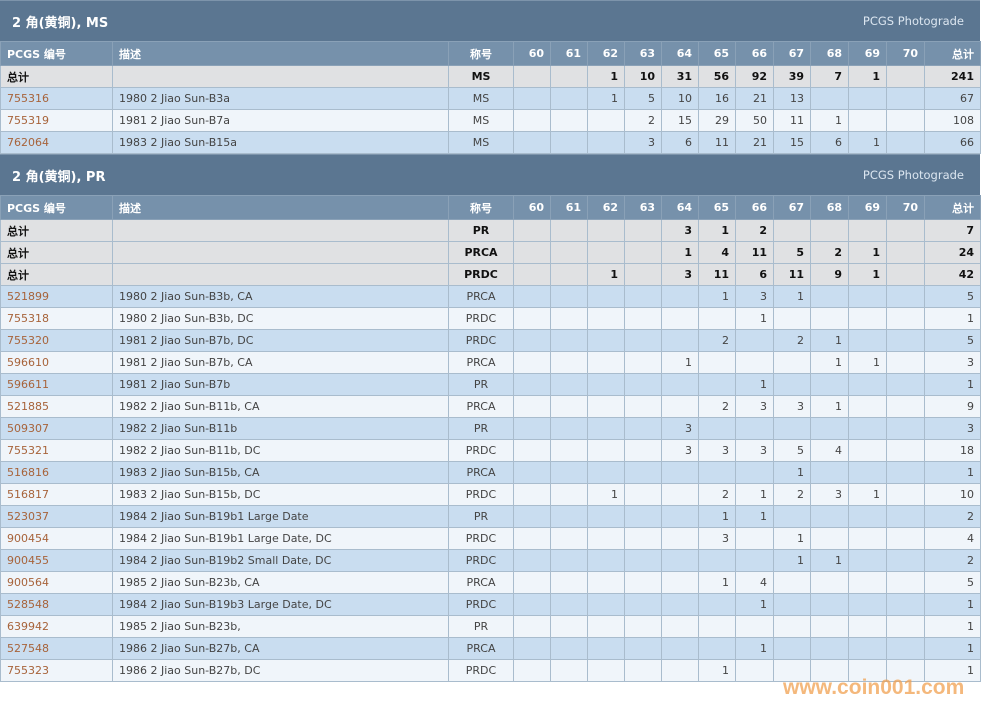 This screenshot has height=716, width=983. I want to click on grade-count-cell: 92, so click(754, 76).